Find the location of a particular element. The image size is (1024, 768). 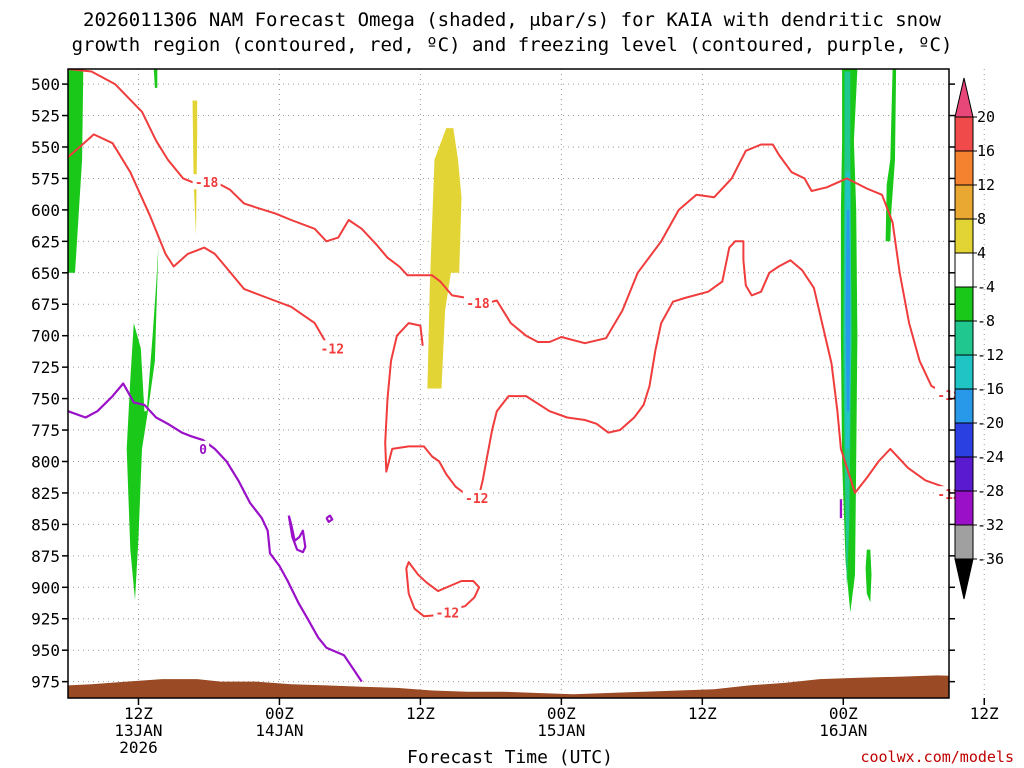

x-tick-label: 13JAN is located at coordinates (138, 730).